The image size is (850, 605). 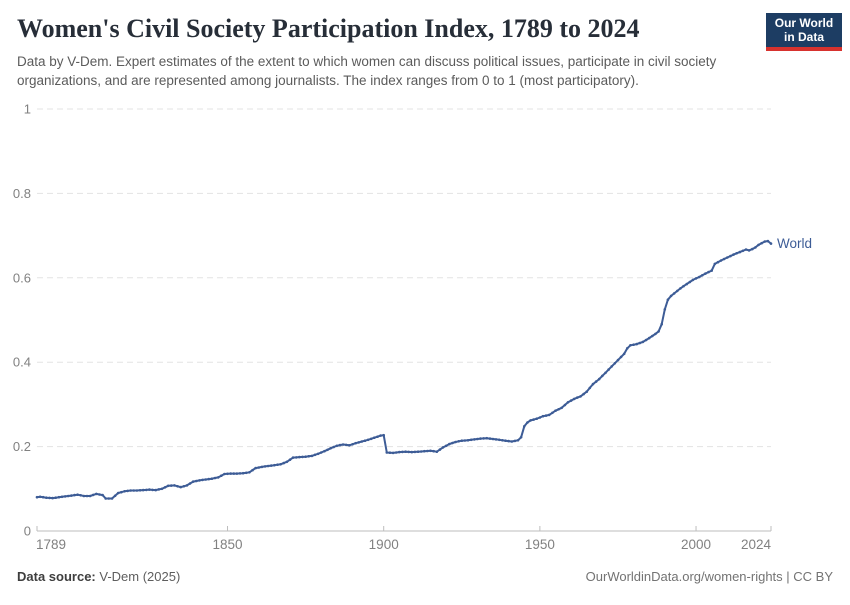 What do you see at coordinates (140, 576) in the screenshot?
I see `data-source-value: V-Dem (2025)` at bounding box center [140, 576].